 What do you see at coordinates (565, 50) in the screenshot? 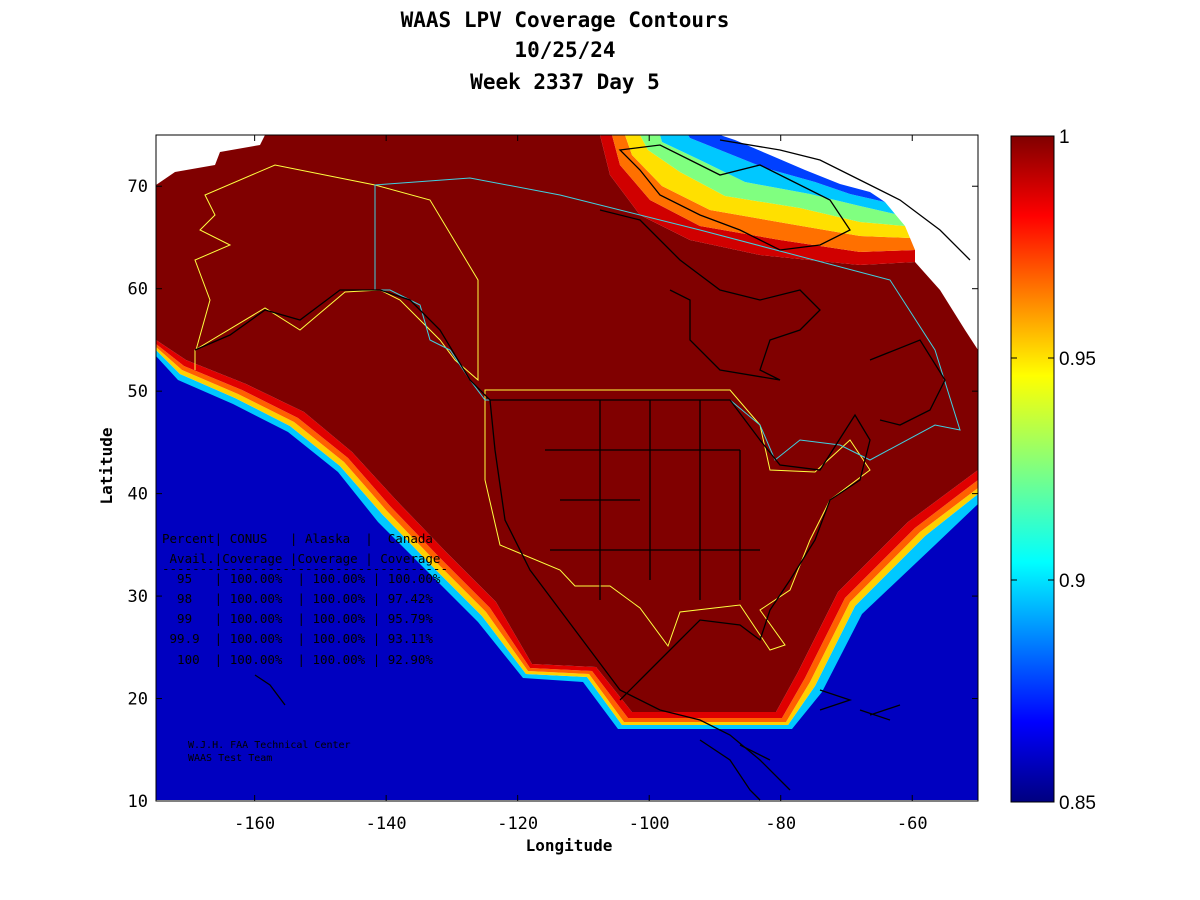
I see `chart-date: 10/25/24` at bounding box center [565, 50].